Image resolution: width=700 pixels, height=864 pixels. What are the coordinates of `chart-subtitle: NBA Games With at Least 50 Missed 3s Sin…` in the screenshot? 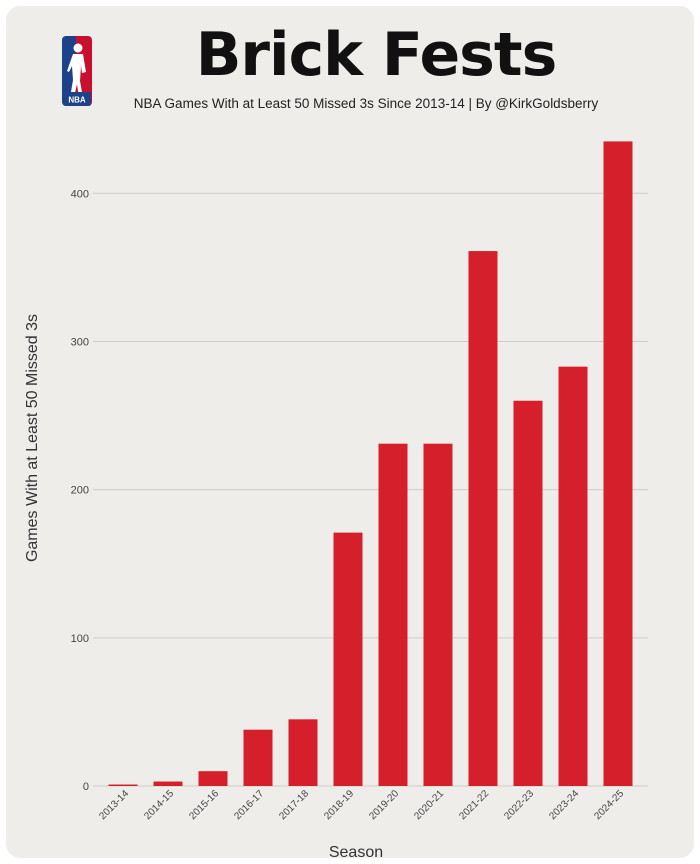 It's located at (366, 103).